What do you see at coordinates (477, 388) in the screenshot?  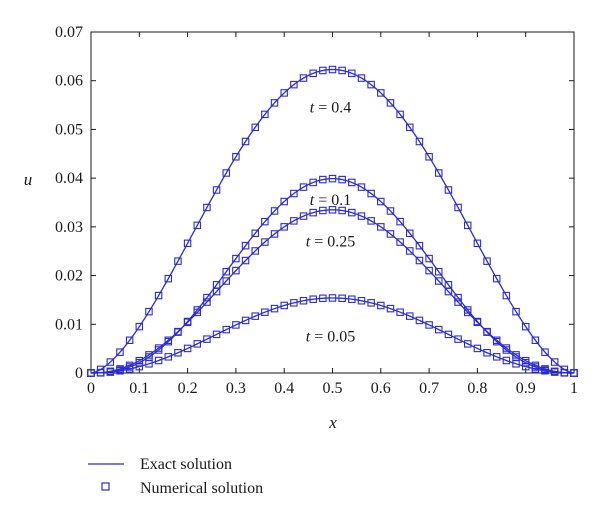 I see `x-tick-label: 0.8` at bounding box center [477, 388].